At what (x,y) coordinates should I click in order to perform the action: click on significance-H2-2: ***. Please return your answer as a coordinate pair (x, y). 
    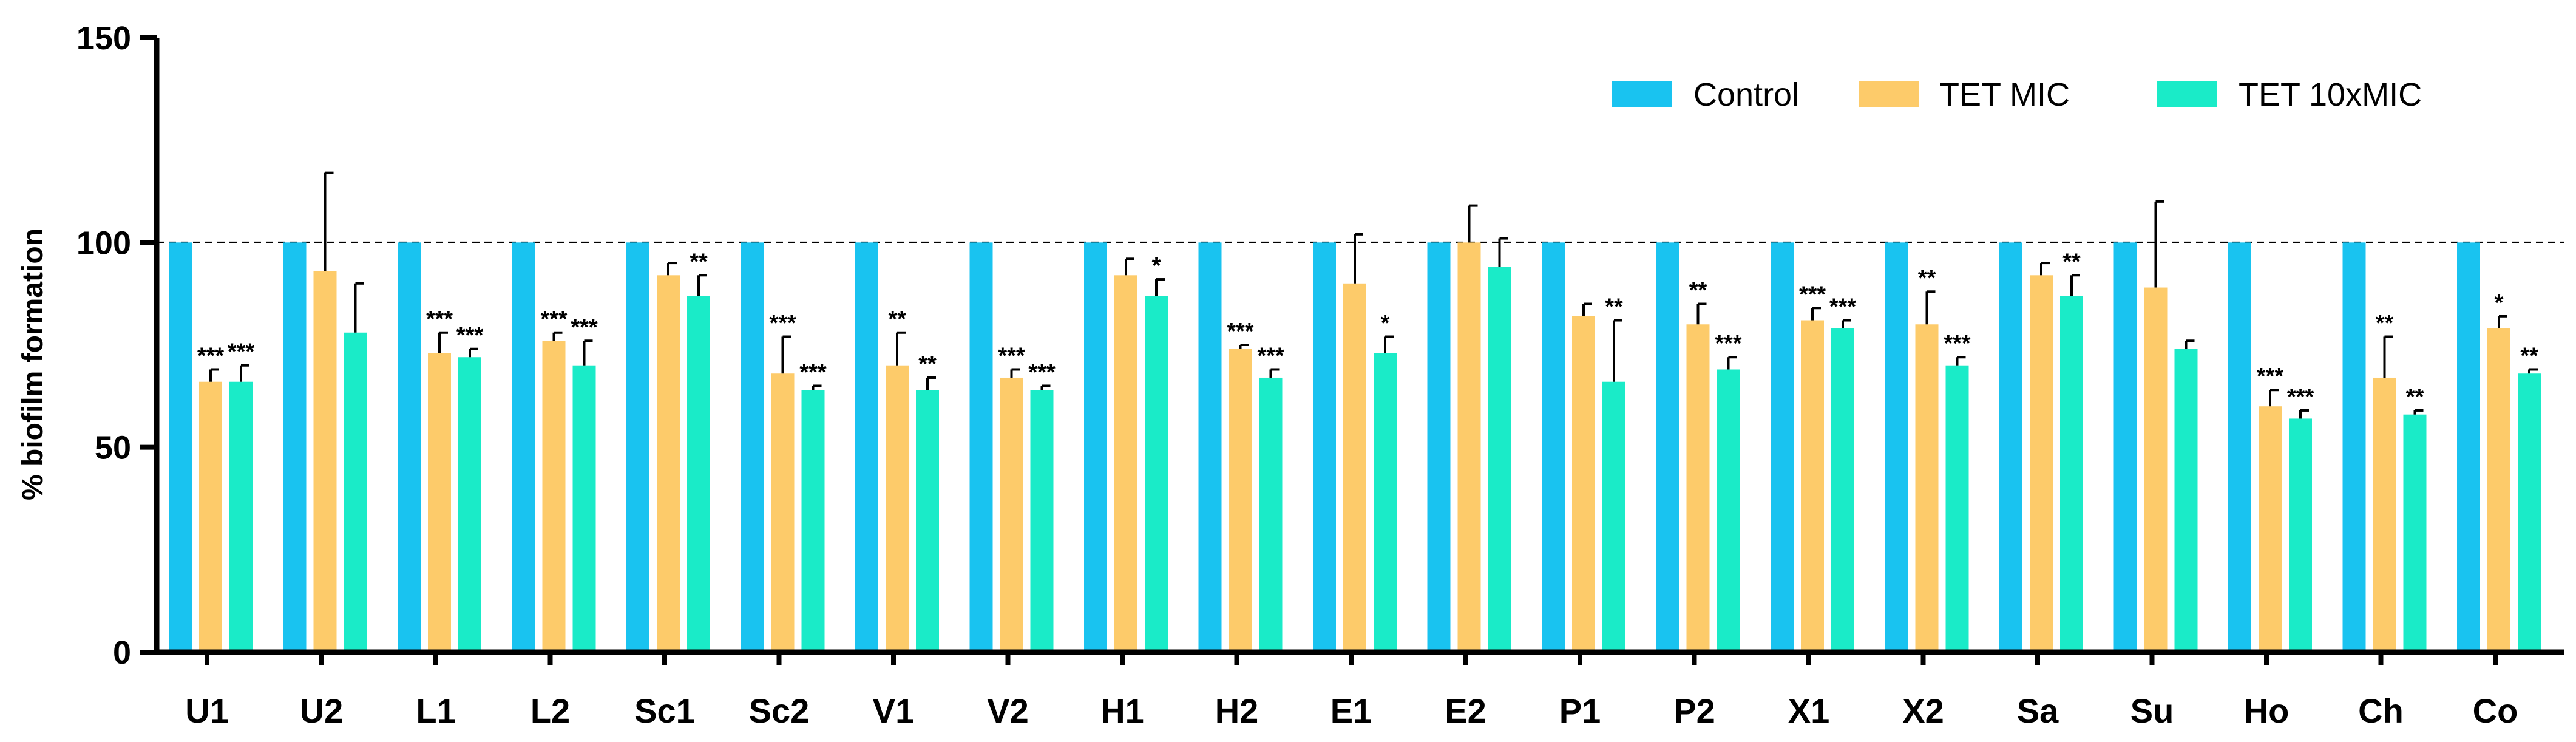
    Looking at the image, I should click on (1270, 356).